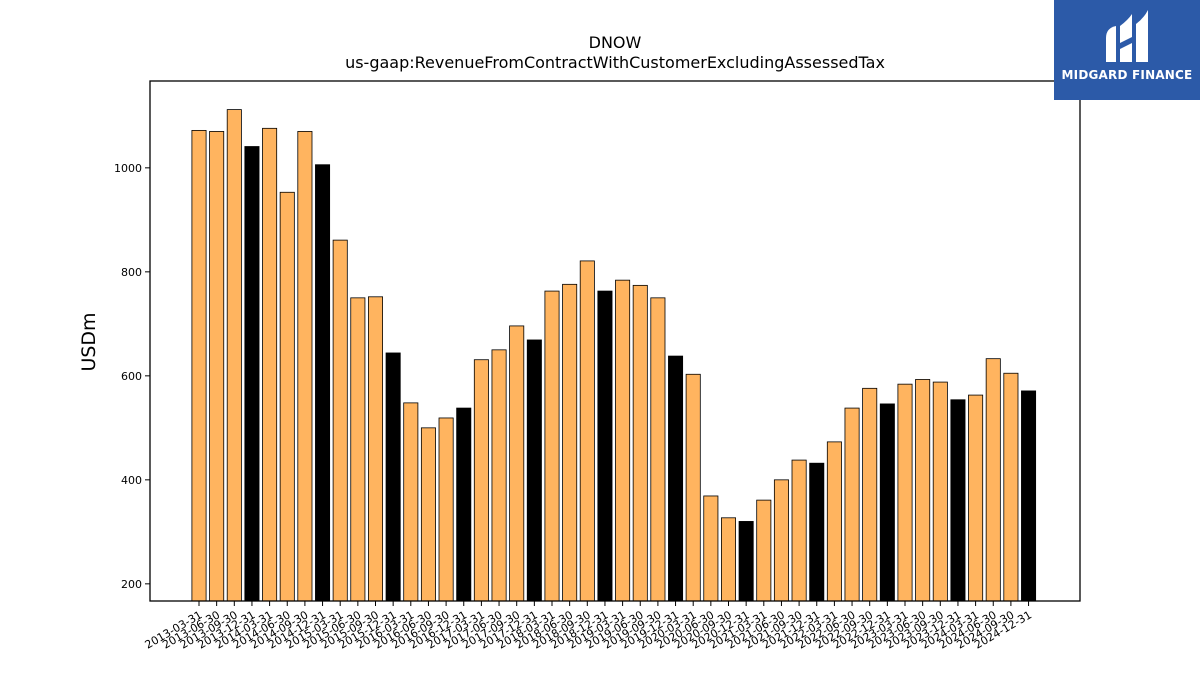  I want to click on logo: MIDGARD FINANCE, so click(1127, 50).